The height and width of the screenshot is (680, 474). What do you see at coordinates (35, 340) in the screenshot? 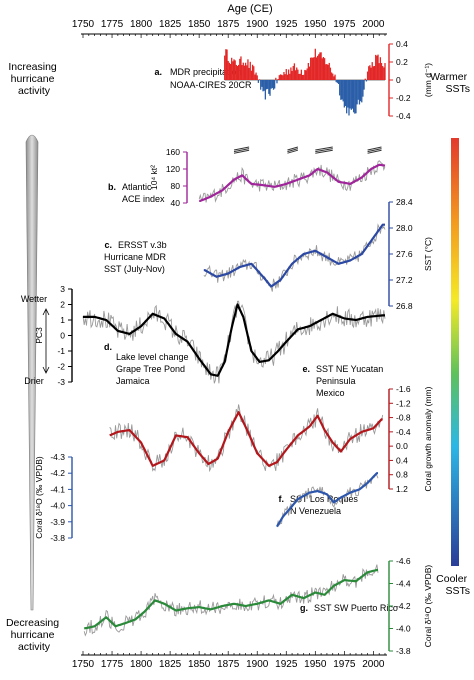
I see `wetter-drier-annotation: Wetter Drier` at bounding box center [35, 340].